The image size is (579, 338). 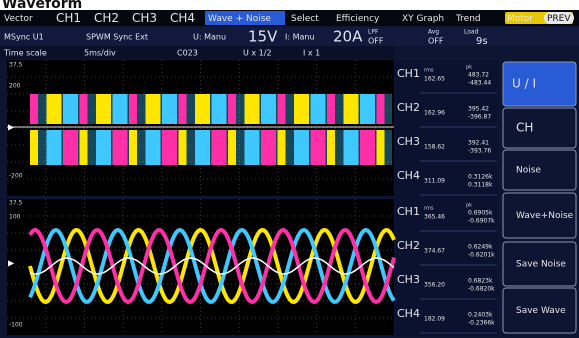 I want to click on tab: PREV, so click(x=559, y=19).